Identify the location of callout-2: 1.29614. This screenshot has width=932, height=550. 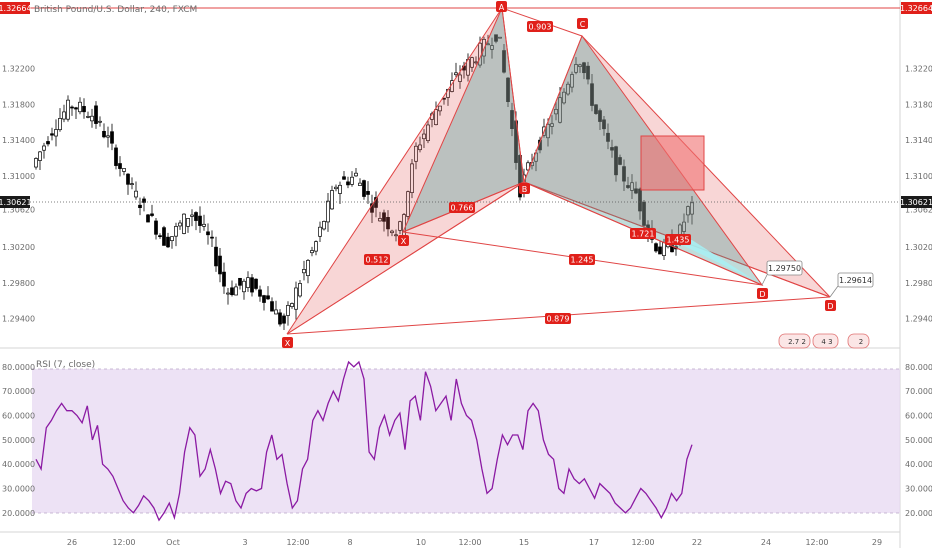
(851, 285).